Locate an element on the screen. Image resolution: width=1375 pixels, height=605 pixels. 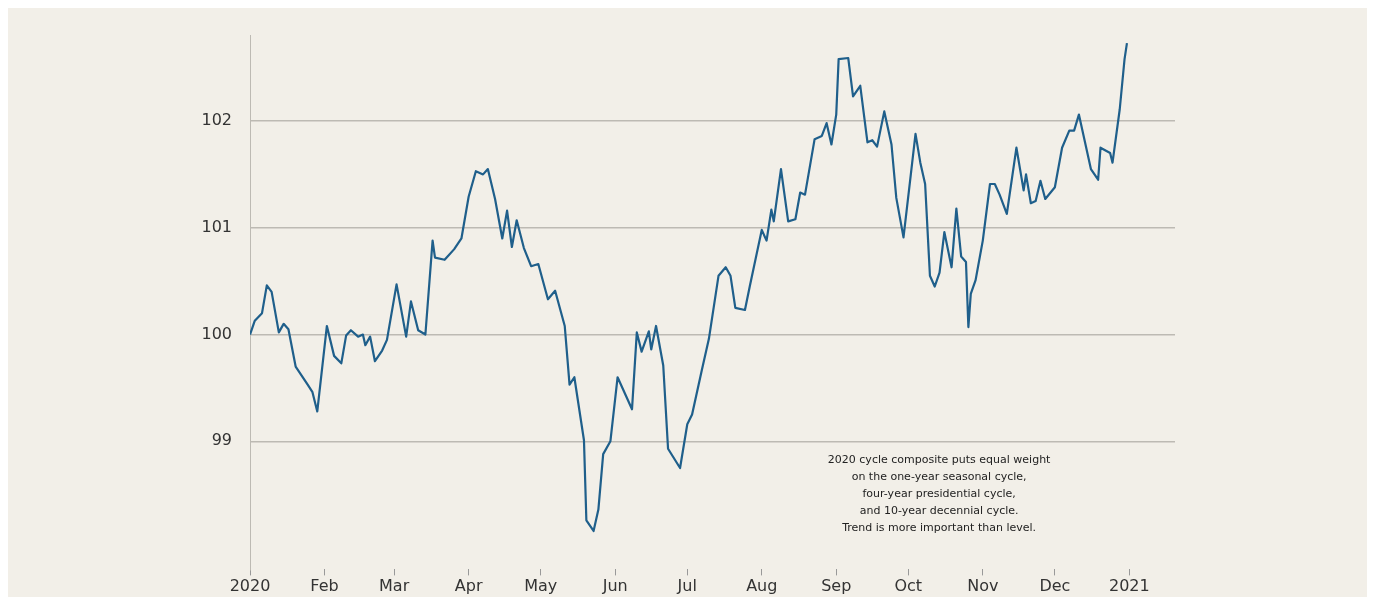
y-tick-label: 99 is located at coordinates (221, 440).